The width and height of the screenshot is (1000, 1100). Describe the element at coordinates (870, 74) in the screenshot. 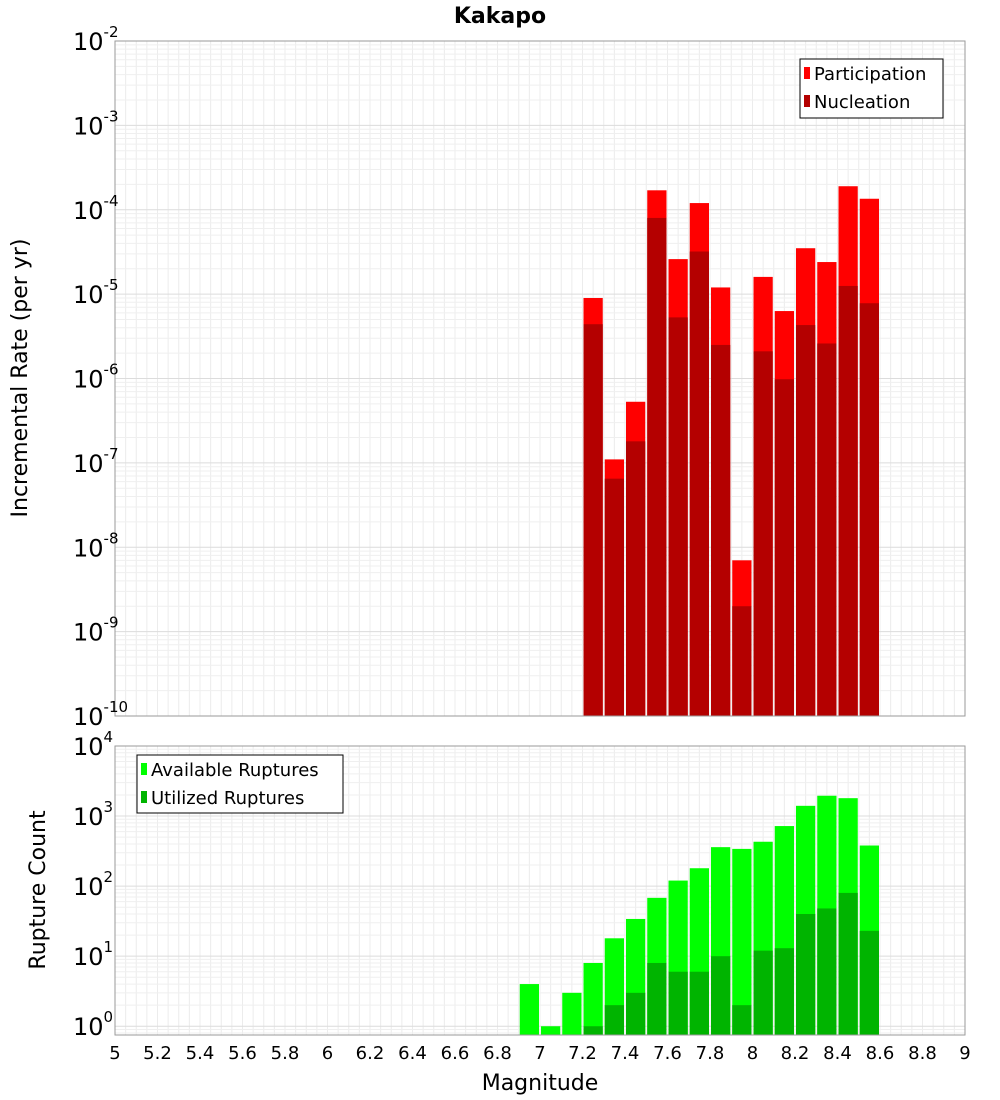

I see `rate-legend-label: Participation` at that location.